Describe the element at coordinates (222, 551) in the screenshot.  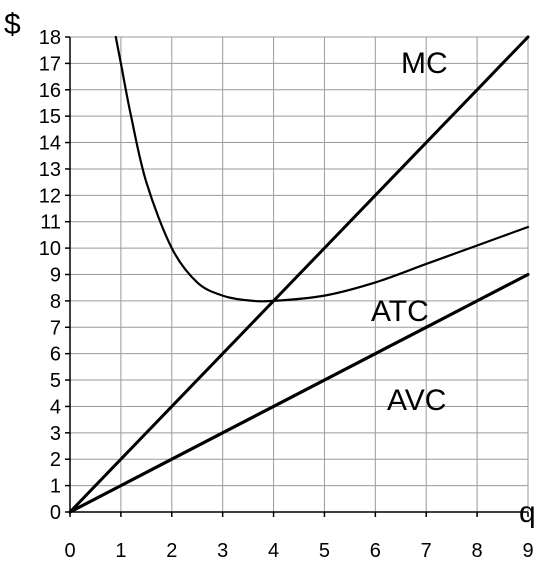
I see `x-tick-label: 3` at that location.